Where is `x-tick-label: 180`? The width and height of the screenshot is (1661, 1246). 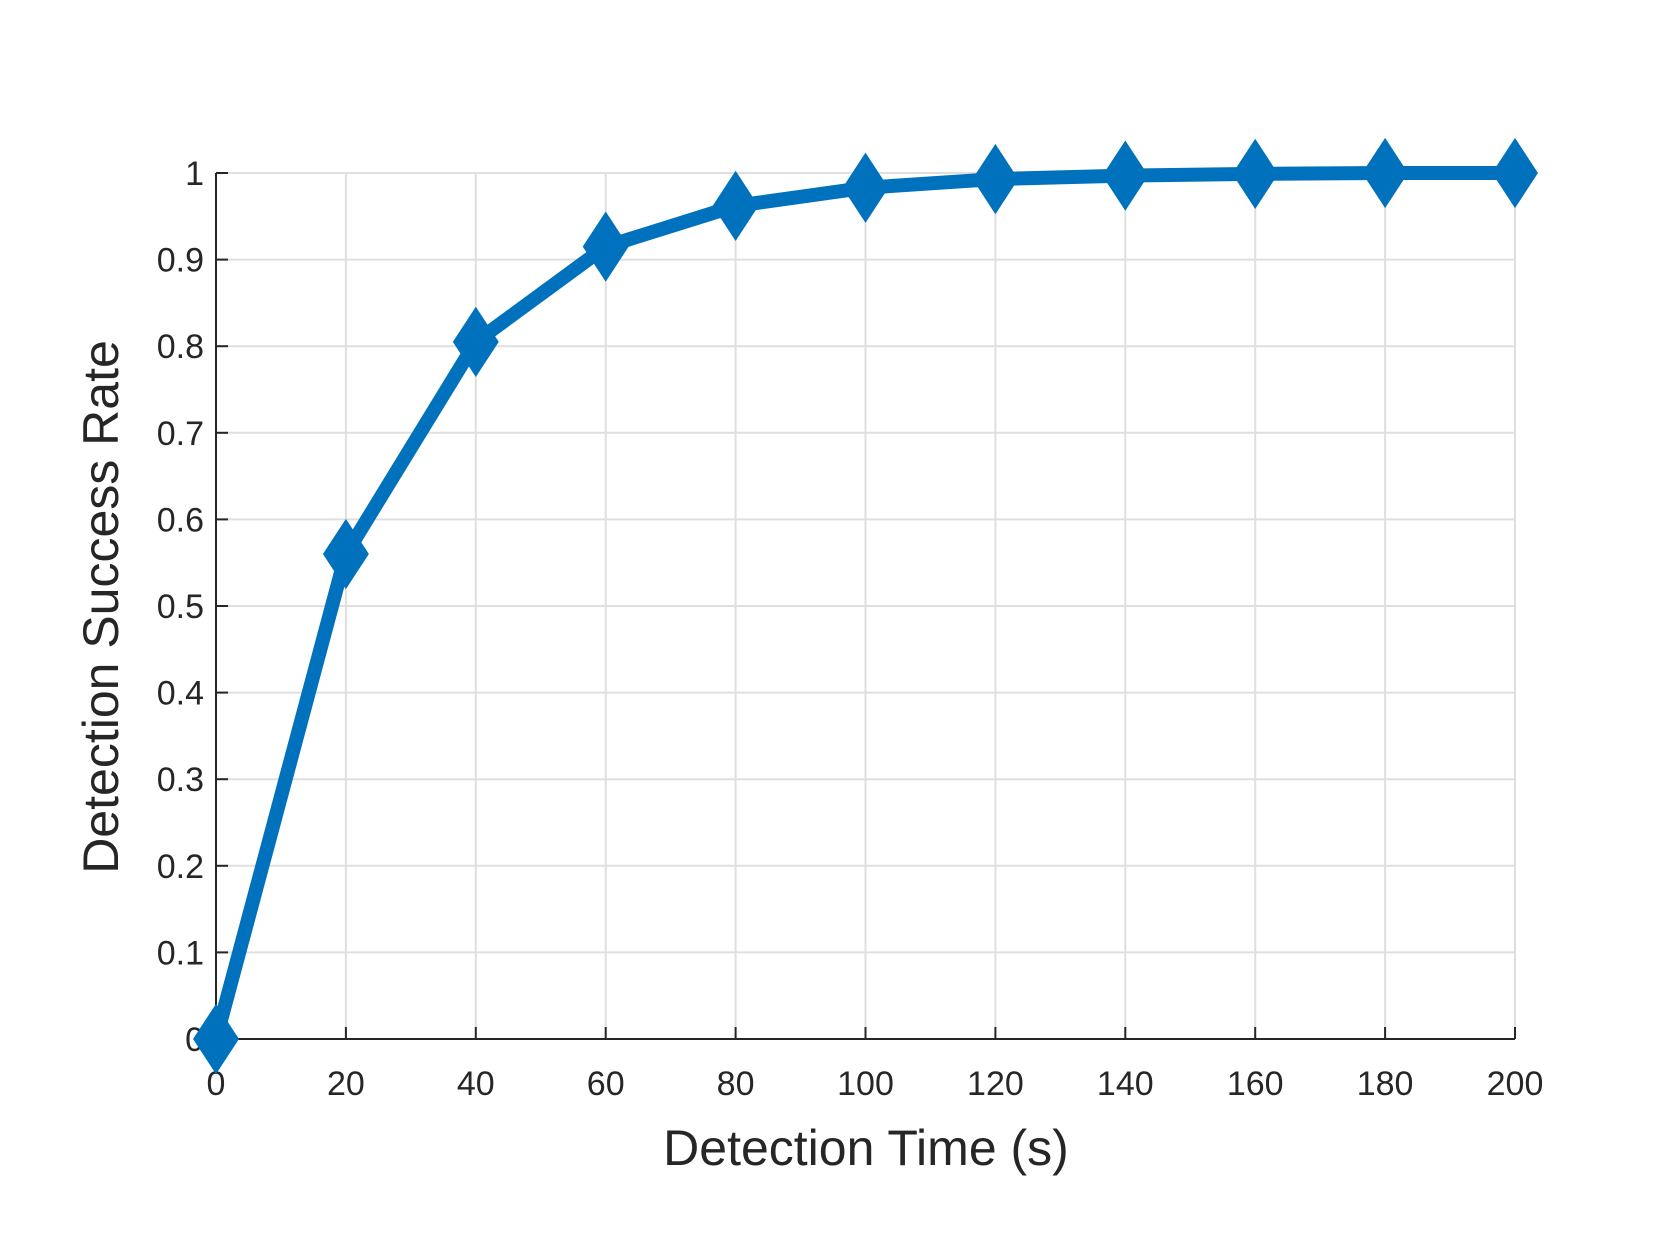
x-tick-label: 180 is located at coordinates (1385, 1084).